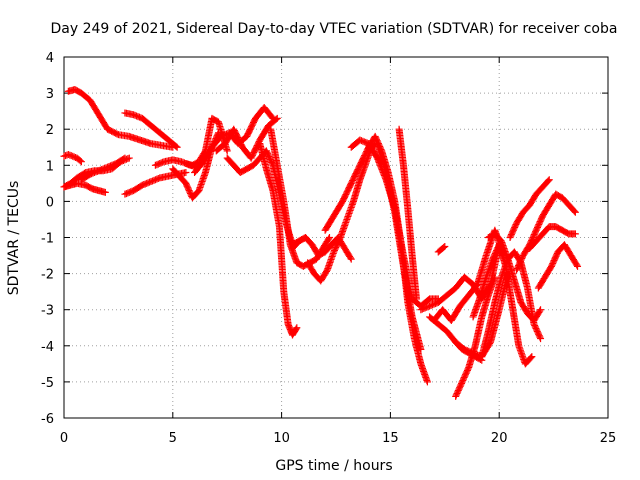 The height and width of the screenshot is (480, 640). What do you see at coordinates (173, 438) in the screenshot?
I see `x-tick-label: 5` at bounding box center [173, 438].